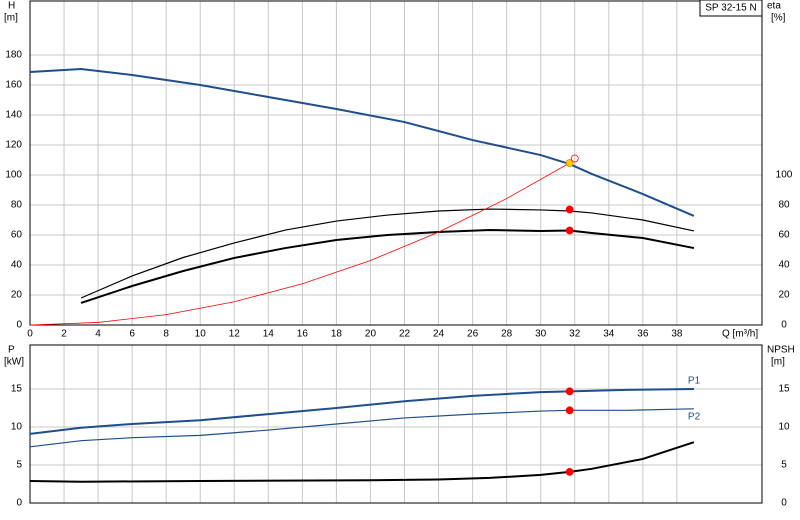 The image size is (800, 520). I want to click on y-tick-label: 80, so click(17, 205).